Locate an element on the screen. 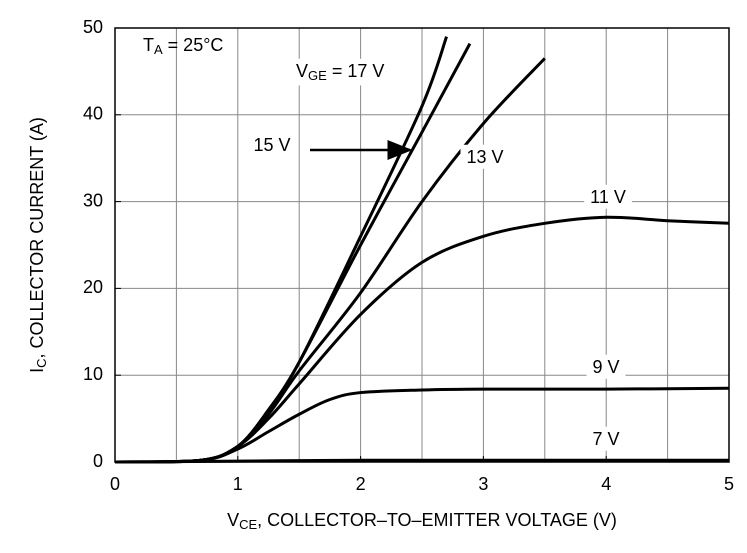  x-tick-label: 3 is located at coordinates (483, 484).